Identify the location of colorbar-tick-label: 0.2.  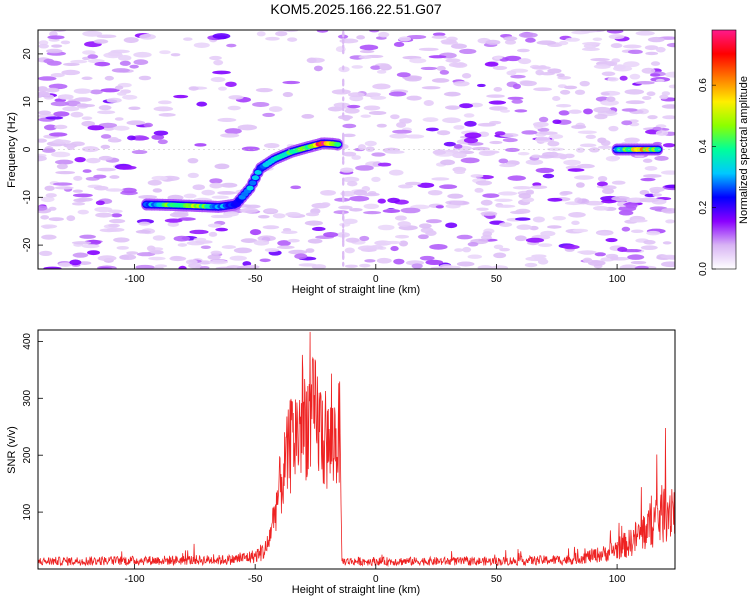
(703, 207).